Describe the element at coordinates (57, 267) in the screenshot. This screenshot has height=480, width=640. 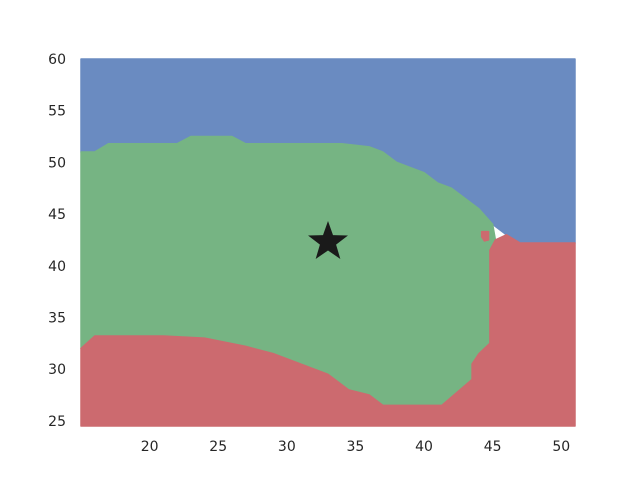
I see `y-tick-label: 40` at that location.